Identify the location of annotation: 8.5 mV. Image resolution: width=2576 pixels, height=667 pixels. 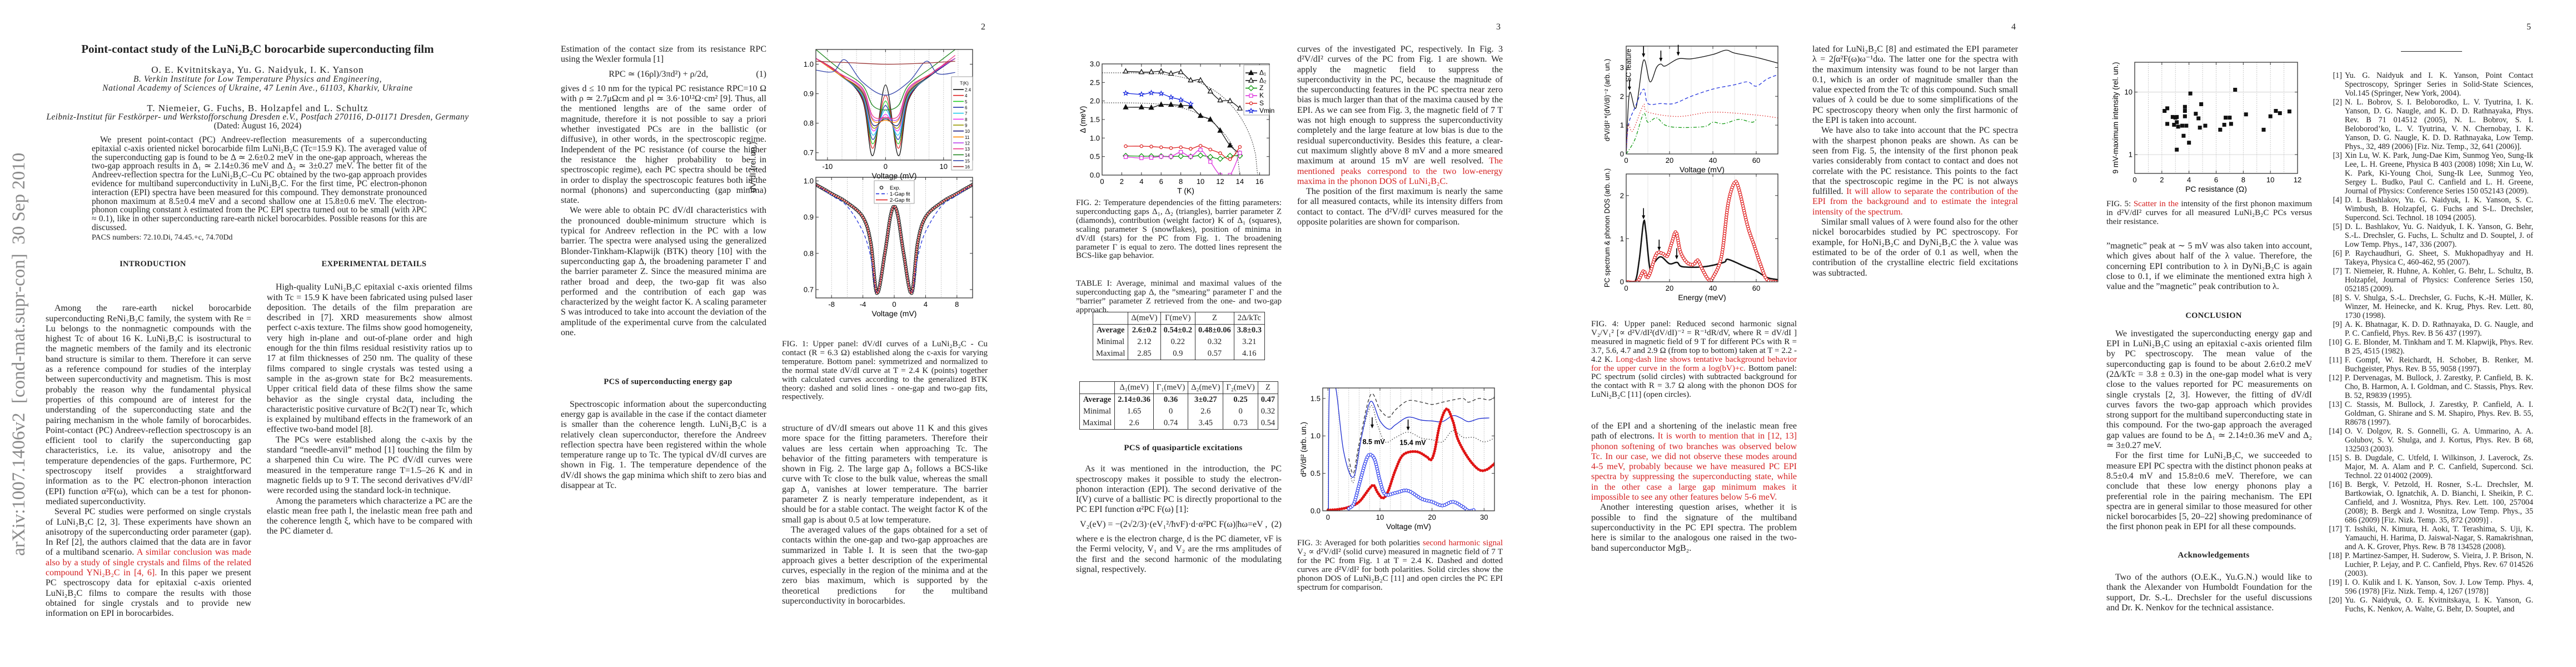
(1374, 442).